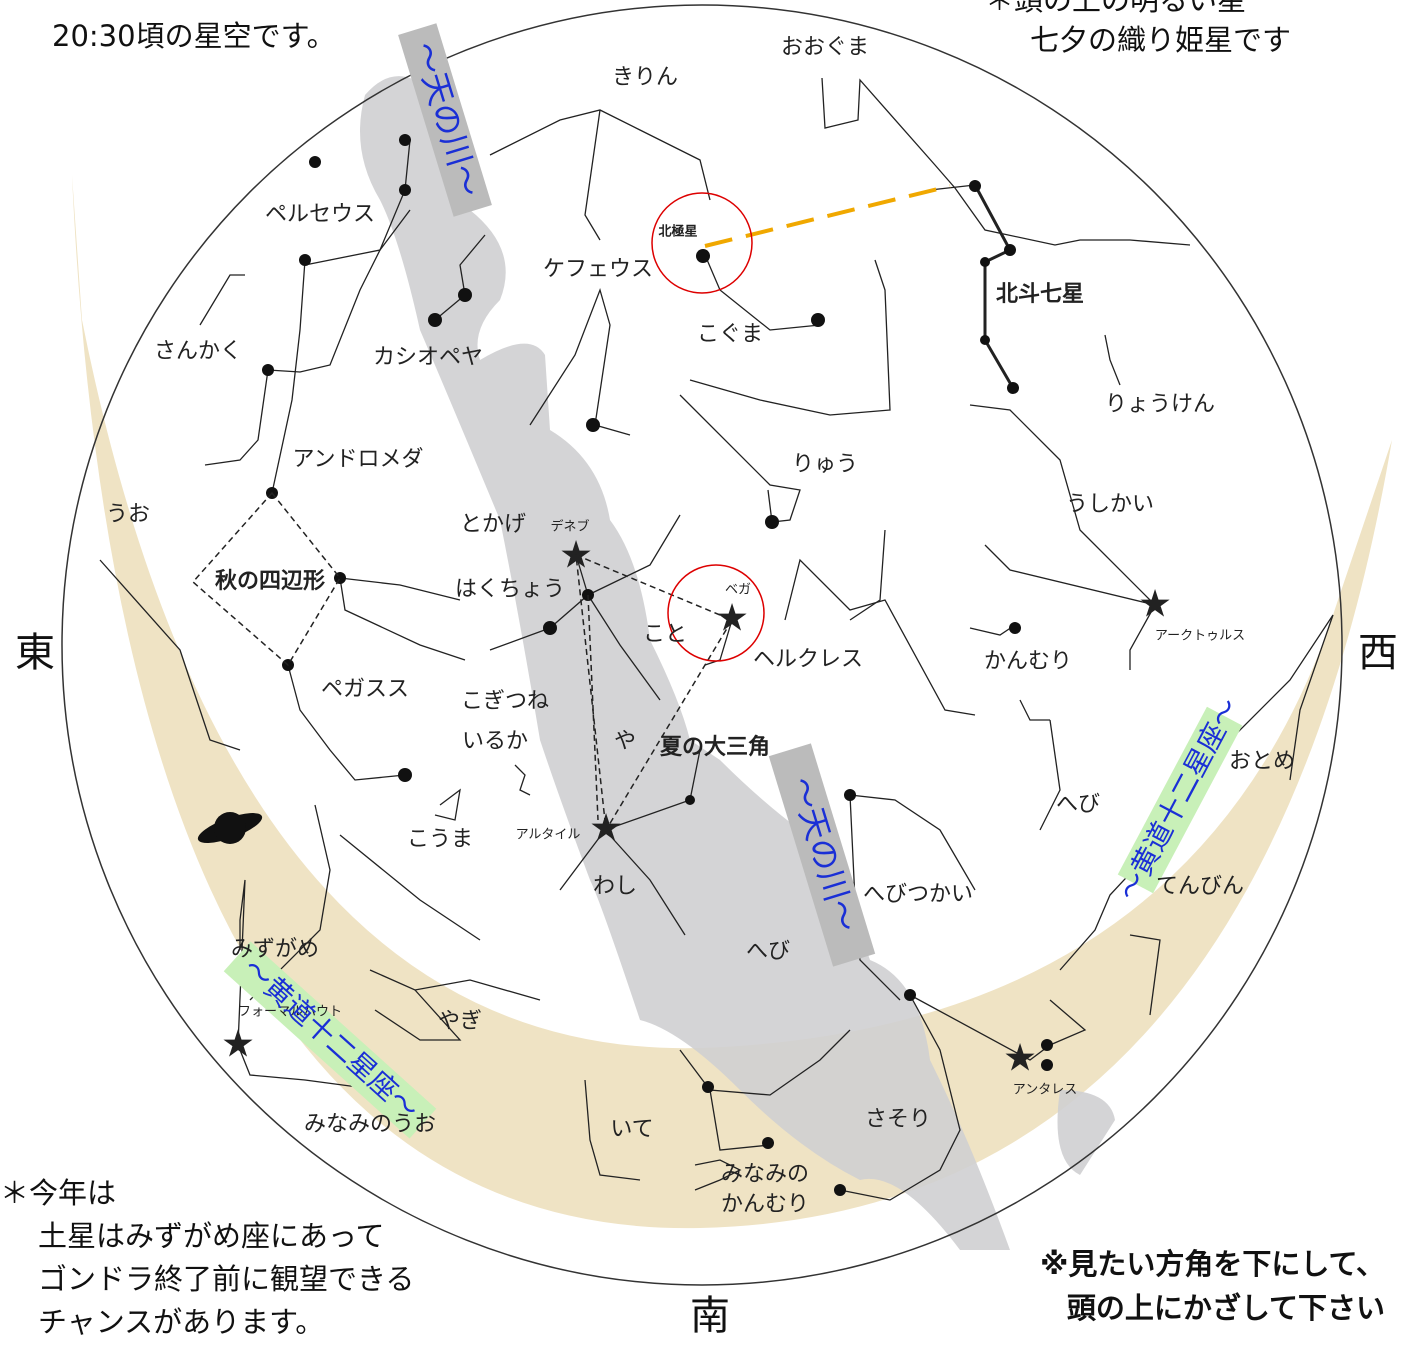 The height and width of the screenshot is (1345, 1401). Describe the element at coordinates (1045, 1090) in the screenshot. I see `constellation-label: アンタレス` at that location.